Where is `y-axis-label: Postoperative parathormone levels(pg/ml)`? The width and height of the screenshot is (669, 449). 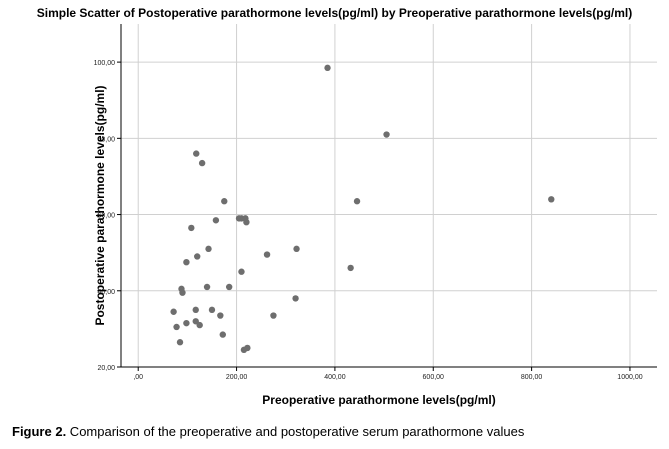 y-axis-label: Postoperative parathormone levels(pg/ml) is located at coordinates (100, 205).